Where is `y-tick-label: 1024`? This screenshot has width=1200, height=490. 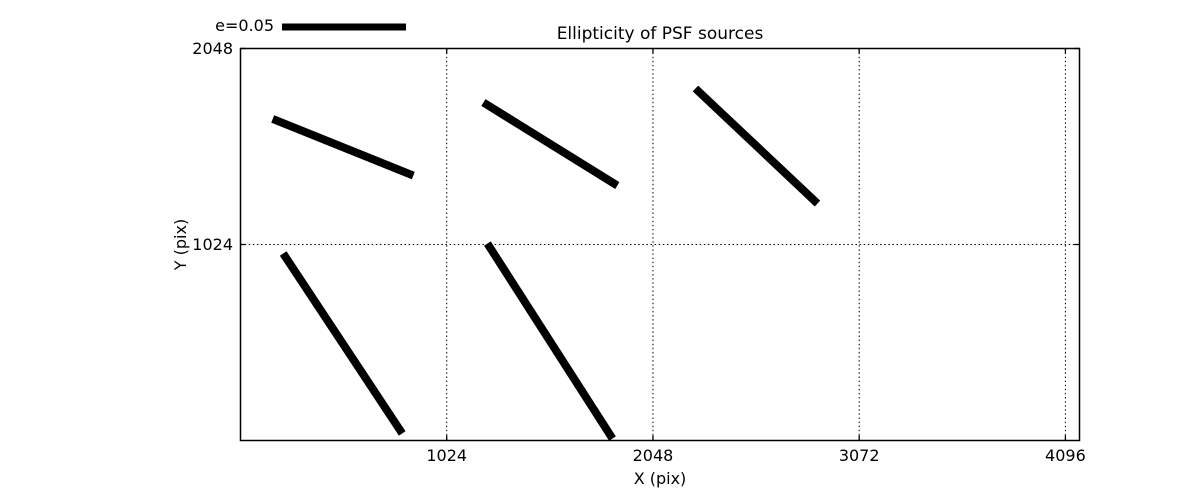 y-tick-label: 1024 is located at coordinates (212, 244).